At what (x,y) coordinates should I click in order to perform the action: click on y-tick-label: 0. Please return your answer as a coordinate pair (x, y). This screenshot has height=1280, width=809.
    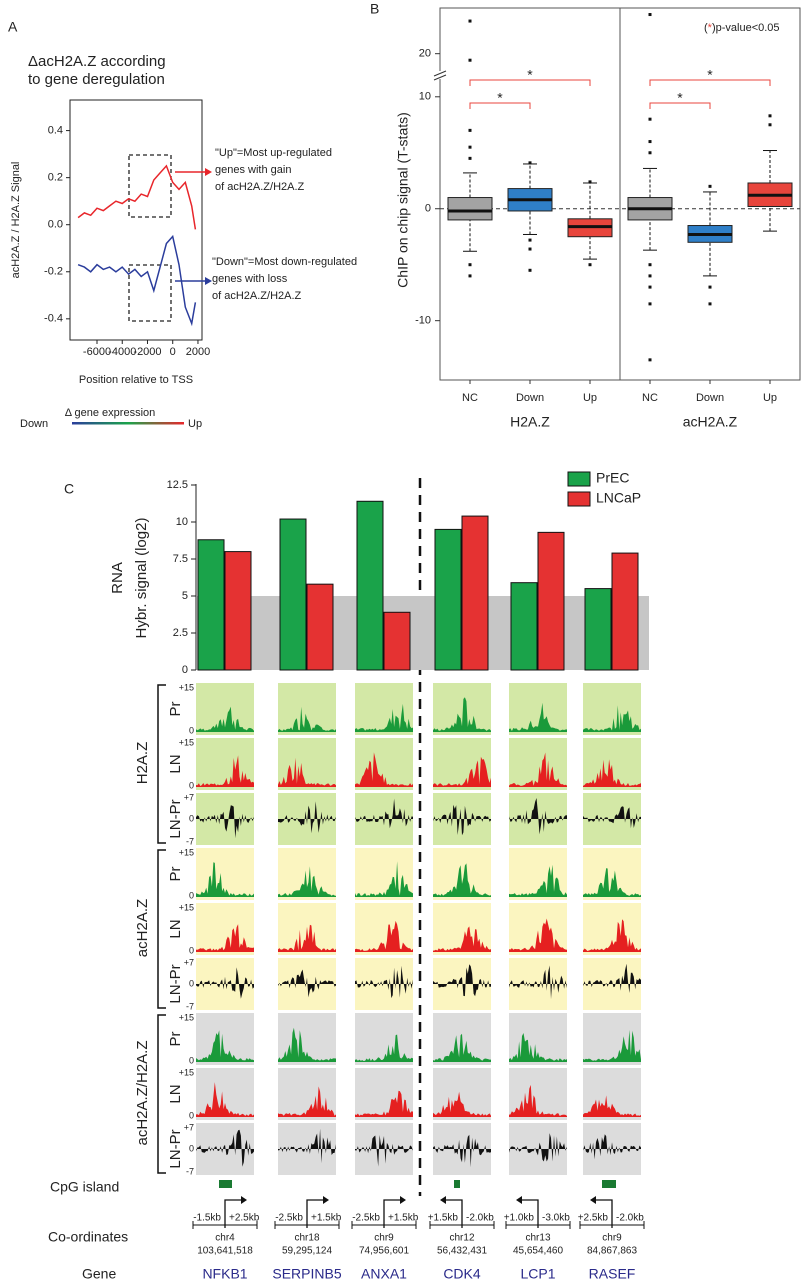
    Looking at the image, I should click on (185, 670).